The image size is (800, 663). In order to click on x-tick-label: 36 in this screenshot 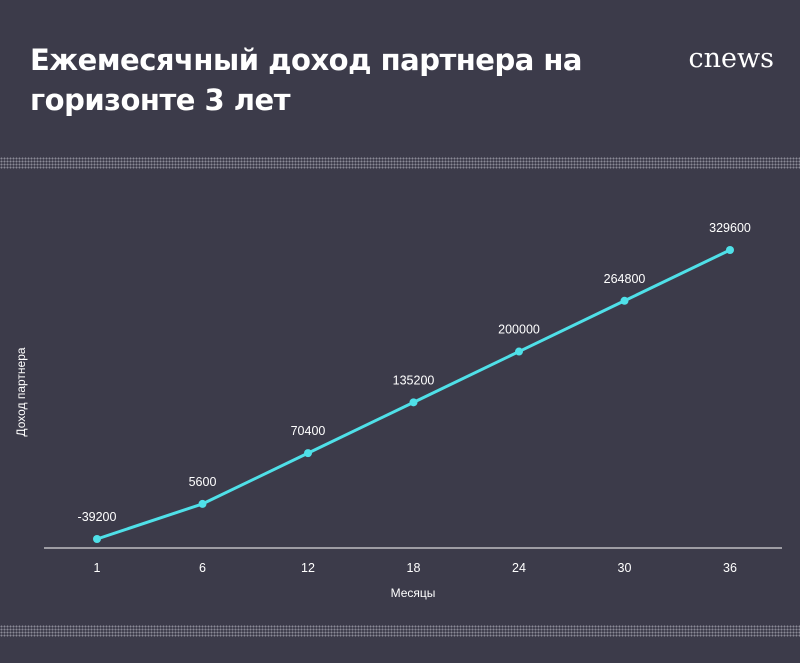, I will do `click(730, 568)`.